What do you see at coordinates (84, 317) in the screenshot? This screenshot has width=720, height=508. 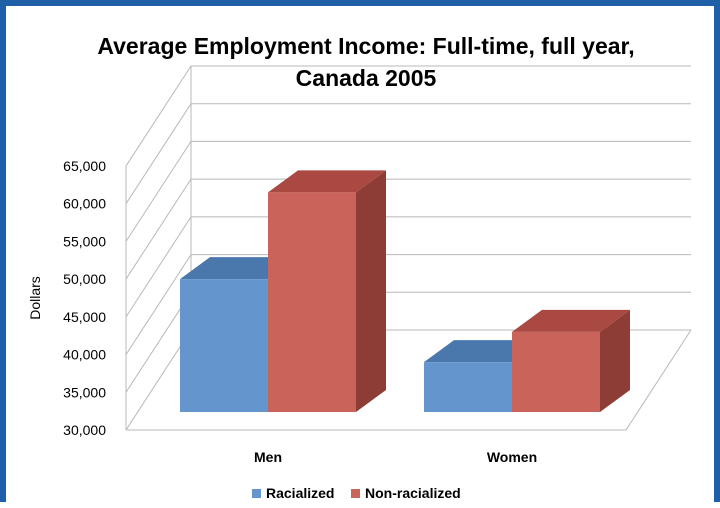 I see `y-tick-label: 45,000` at bounding box center [84, 317].